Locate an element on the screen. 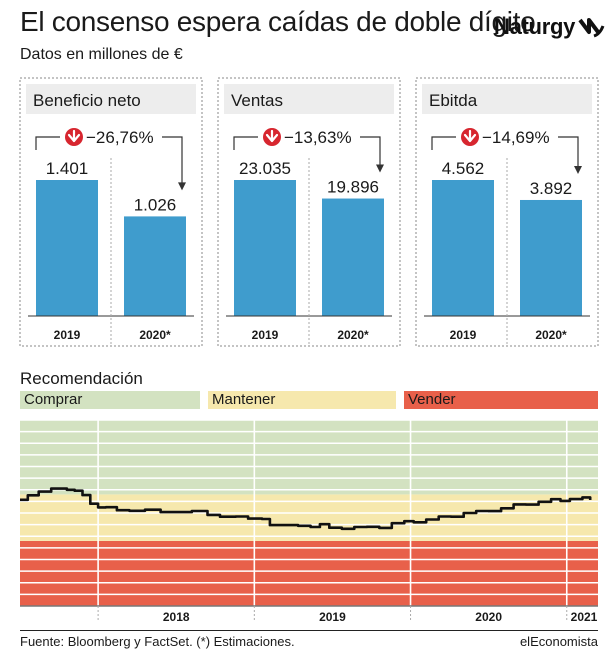  bar-value-label: 1.026 is located at coordinates (155, 204).